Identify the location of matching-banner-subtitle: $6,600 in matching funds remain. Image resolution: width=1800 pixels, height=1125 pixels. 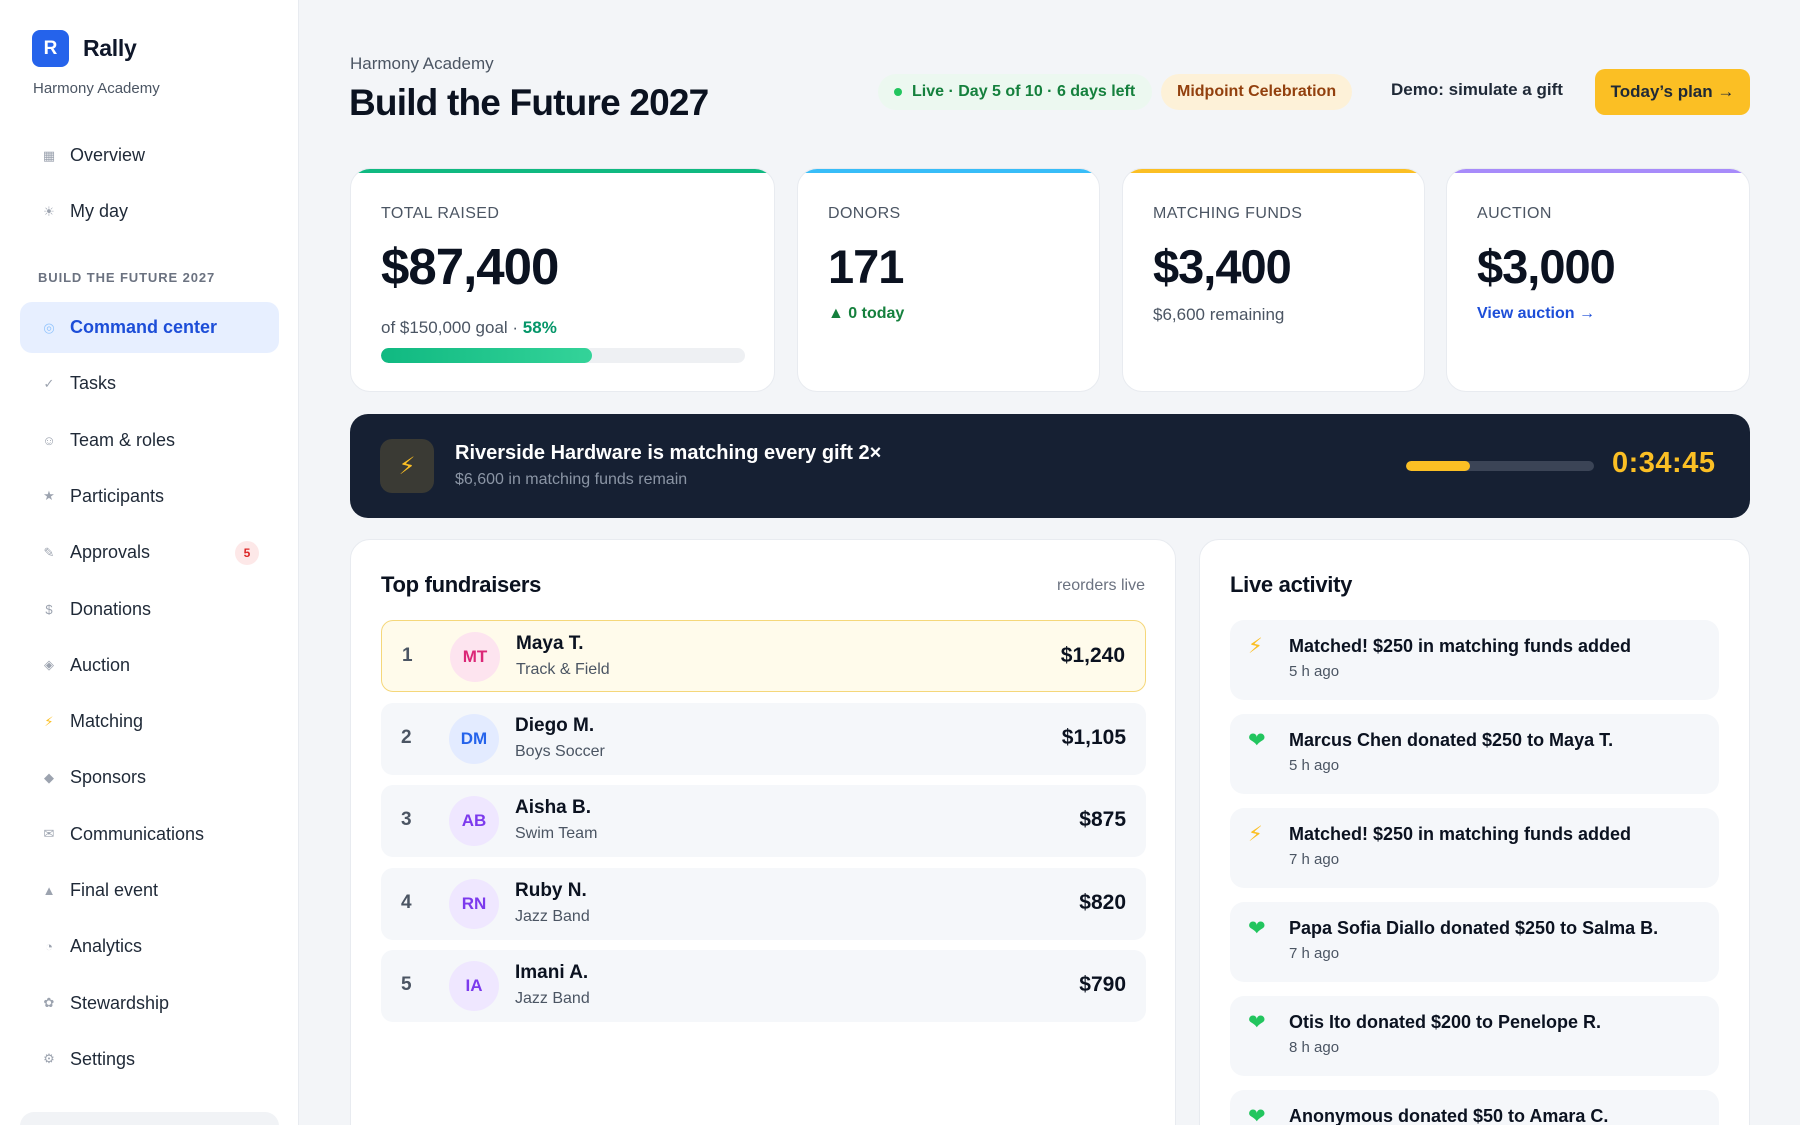
(571, 479).